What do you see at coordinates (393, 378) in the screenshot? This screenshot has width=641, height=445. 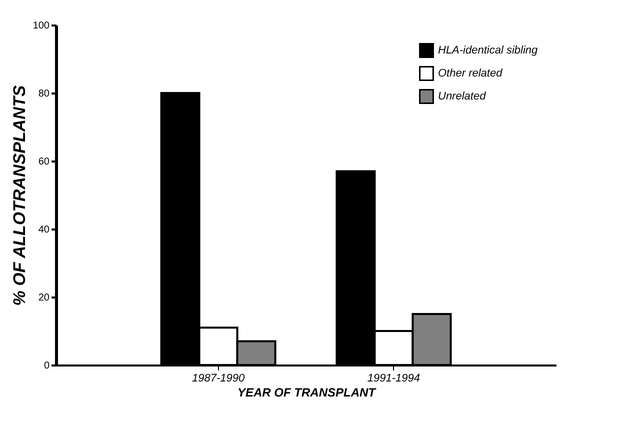 I see `x-tick-label: 1991-1994` at bounding box center [393, 378].